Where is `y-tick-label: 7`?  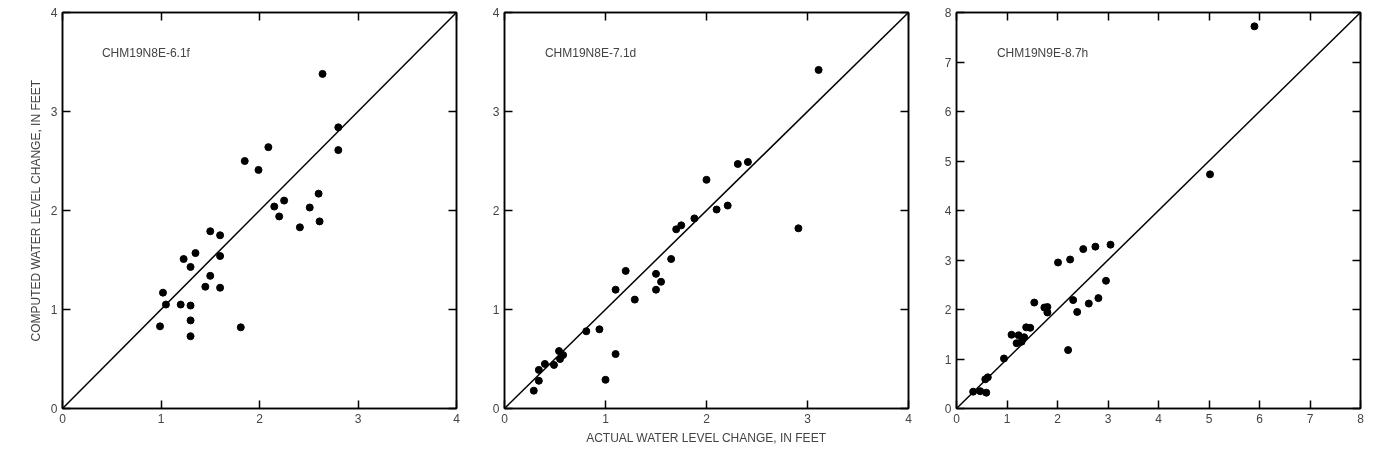
y-tick-label: 7 is located at coordinates (948, 62).